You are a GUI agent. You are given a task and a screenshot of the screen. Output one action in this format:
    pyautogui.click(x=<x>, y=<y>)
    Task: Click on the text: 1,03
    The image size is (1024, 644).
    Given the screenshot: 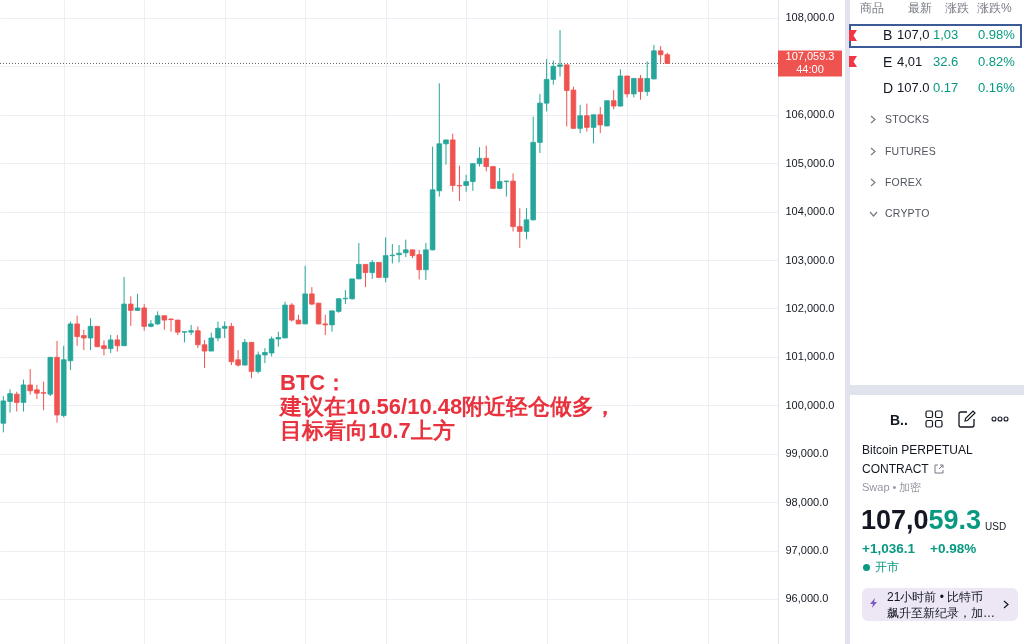 What is the action you would take?
    pyautogui.click(x=946, y=35)
    